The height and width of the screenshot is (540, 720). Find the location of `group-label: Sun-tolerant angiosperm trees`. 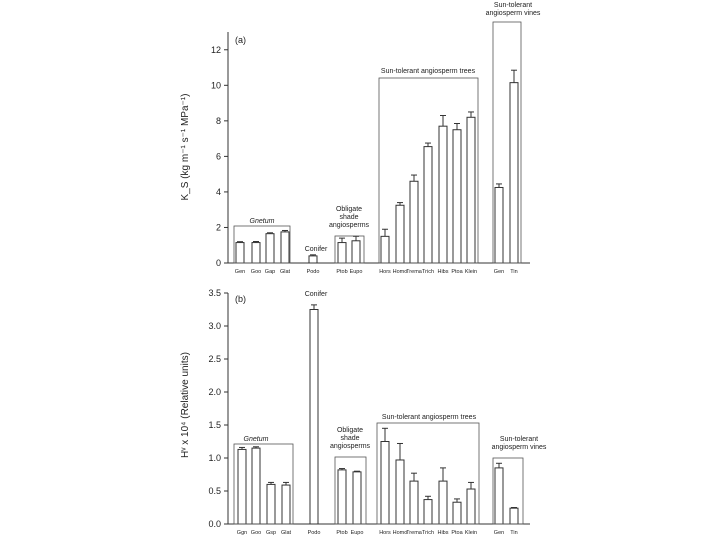

group-label: Sun-tolerant angiosperm trees is located at coordinates (428, 71).